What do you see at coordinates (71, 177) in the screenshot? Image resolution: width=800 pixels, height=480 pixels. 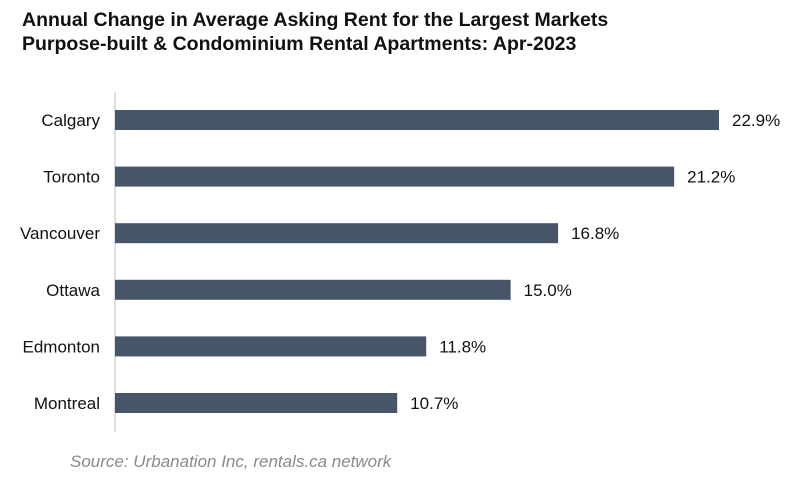 I see `category-label-toronto: Toronto` at bounding box center [71, 177].